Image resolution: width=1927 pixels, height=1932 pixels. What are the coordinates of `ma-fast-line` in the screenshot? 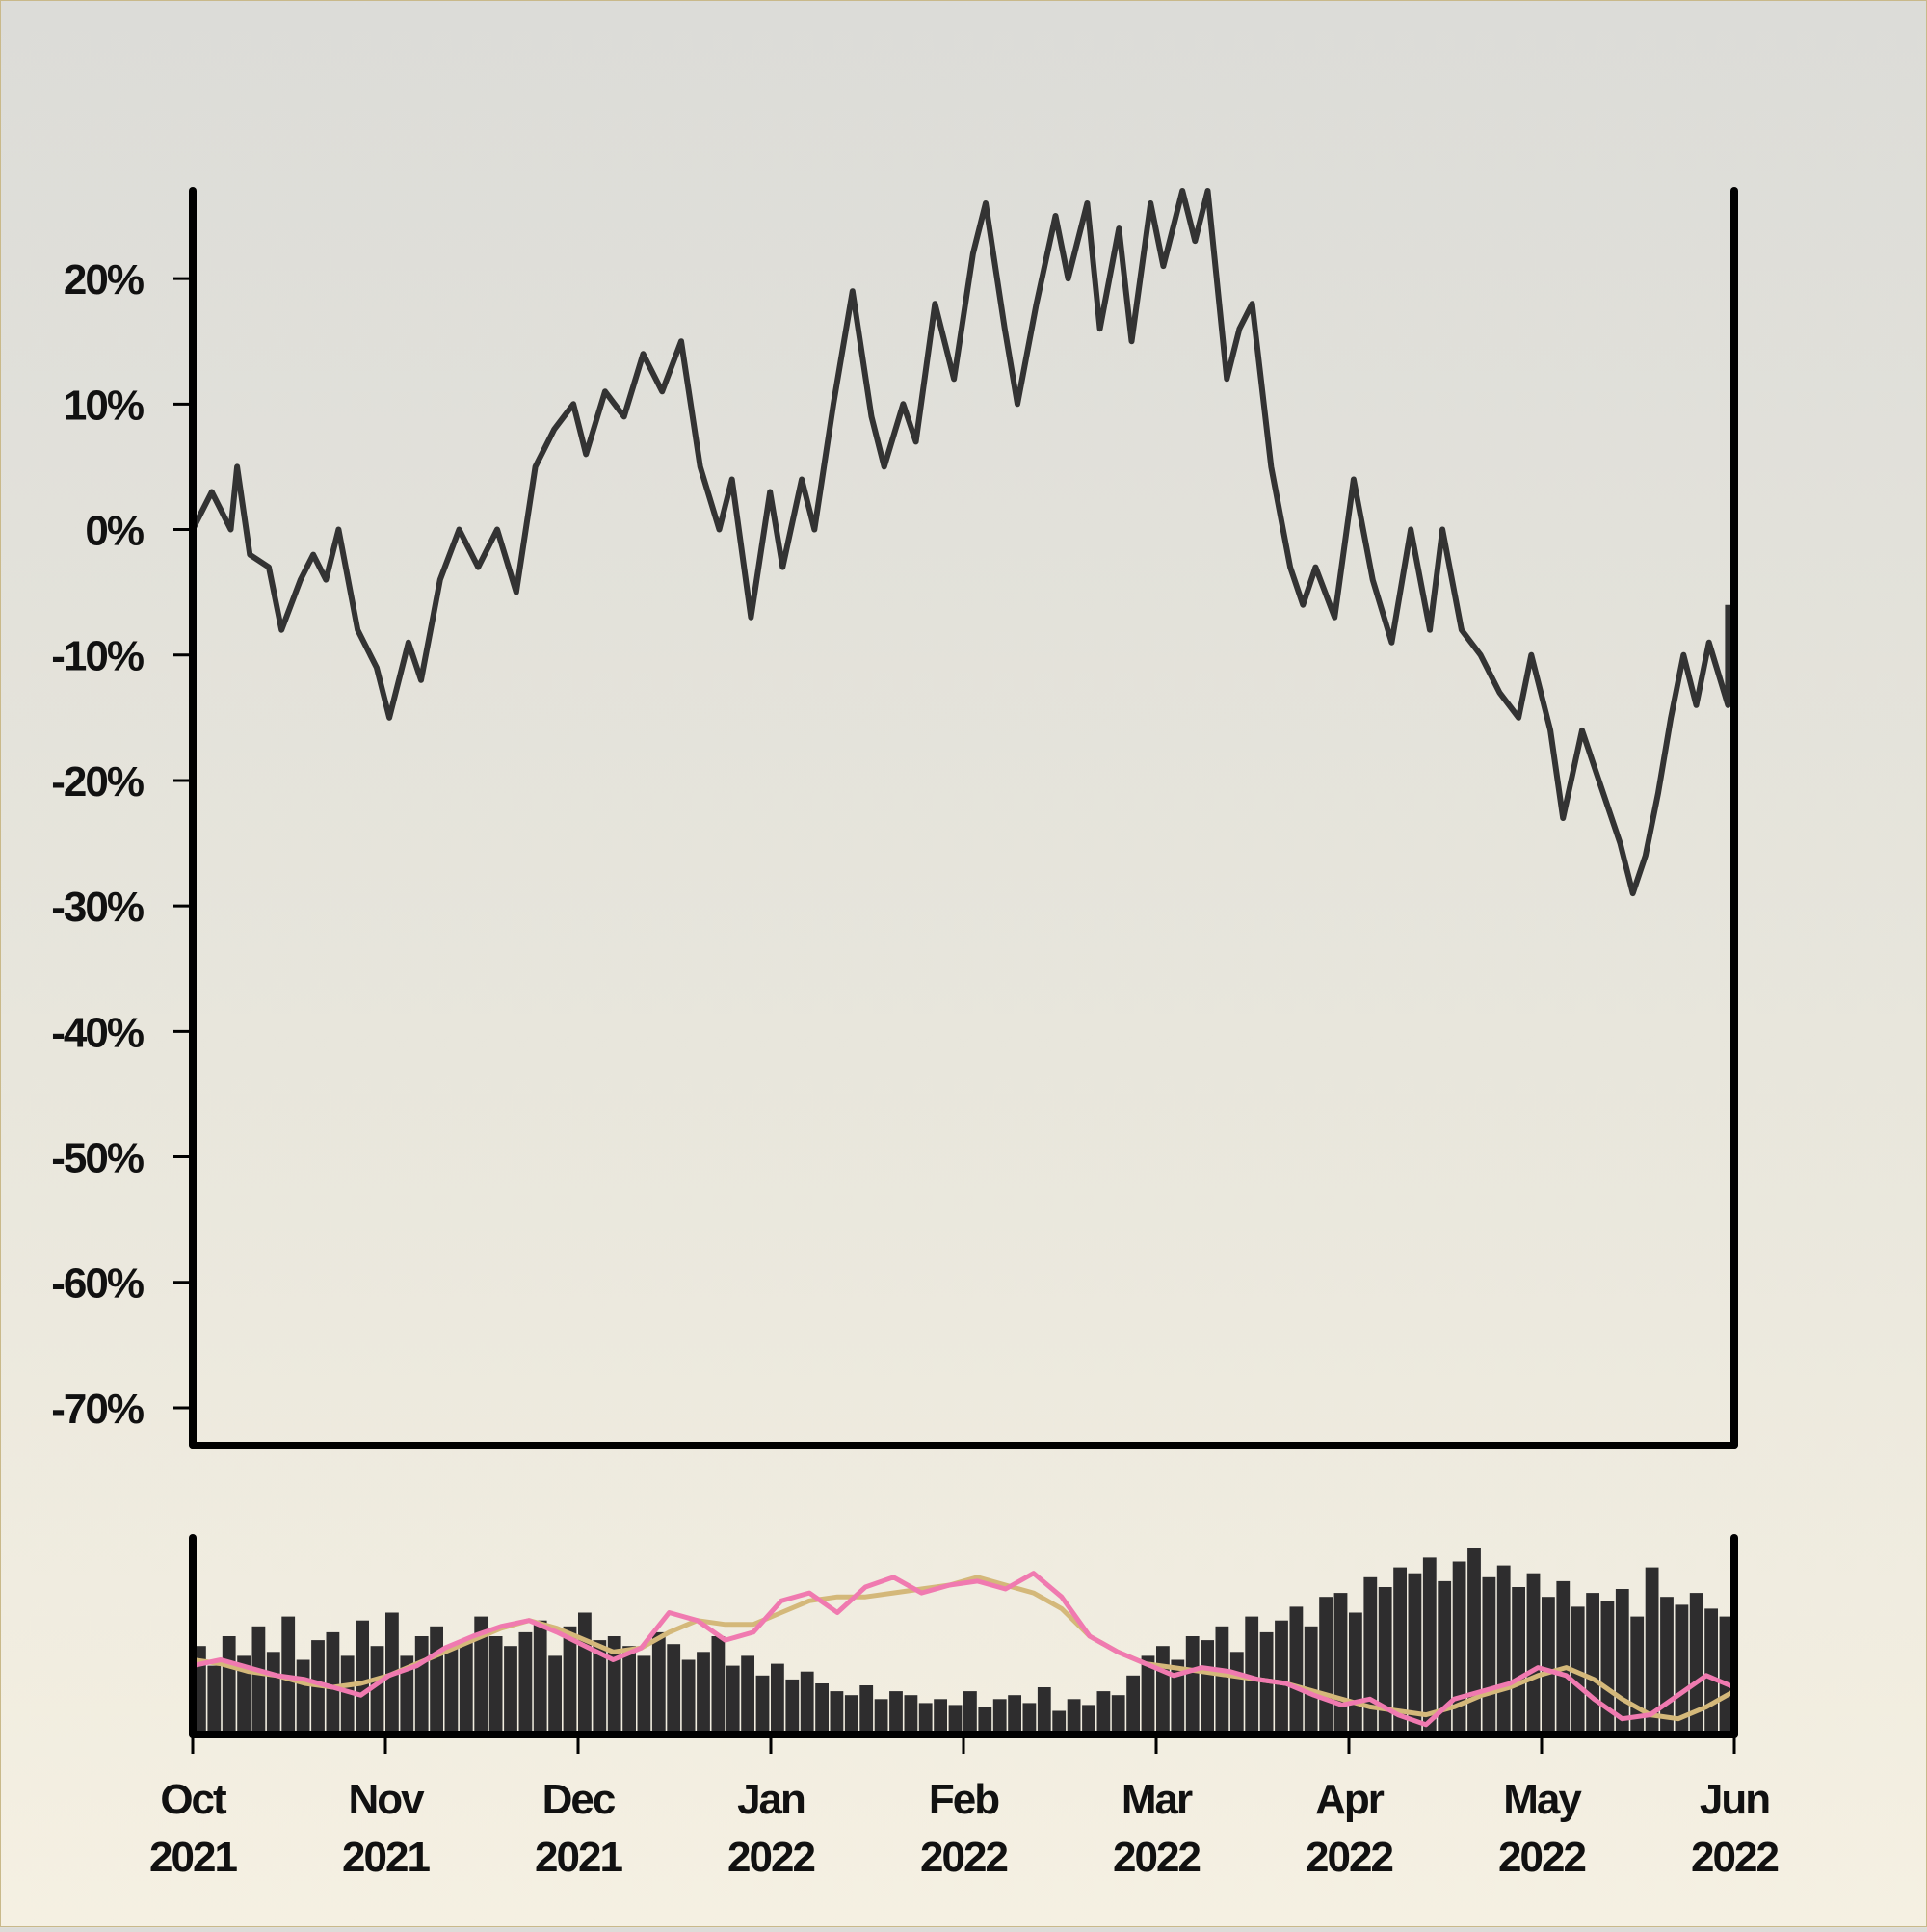 It's located at (963, 1649).